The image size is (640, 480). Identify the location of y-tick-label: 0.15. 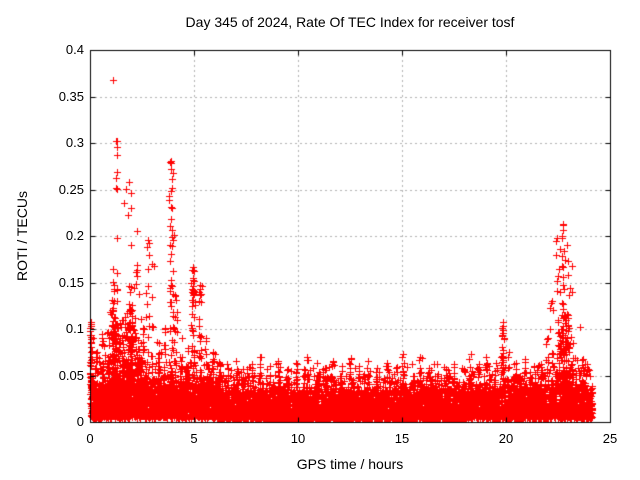
(71, 282).